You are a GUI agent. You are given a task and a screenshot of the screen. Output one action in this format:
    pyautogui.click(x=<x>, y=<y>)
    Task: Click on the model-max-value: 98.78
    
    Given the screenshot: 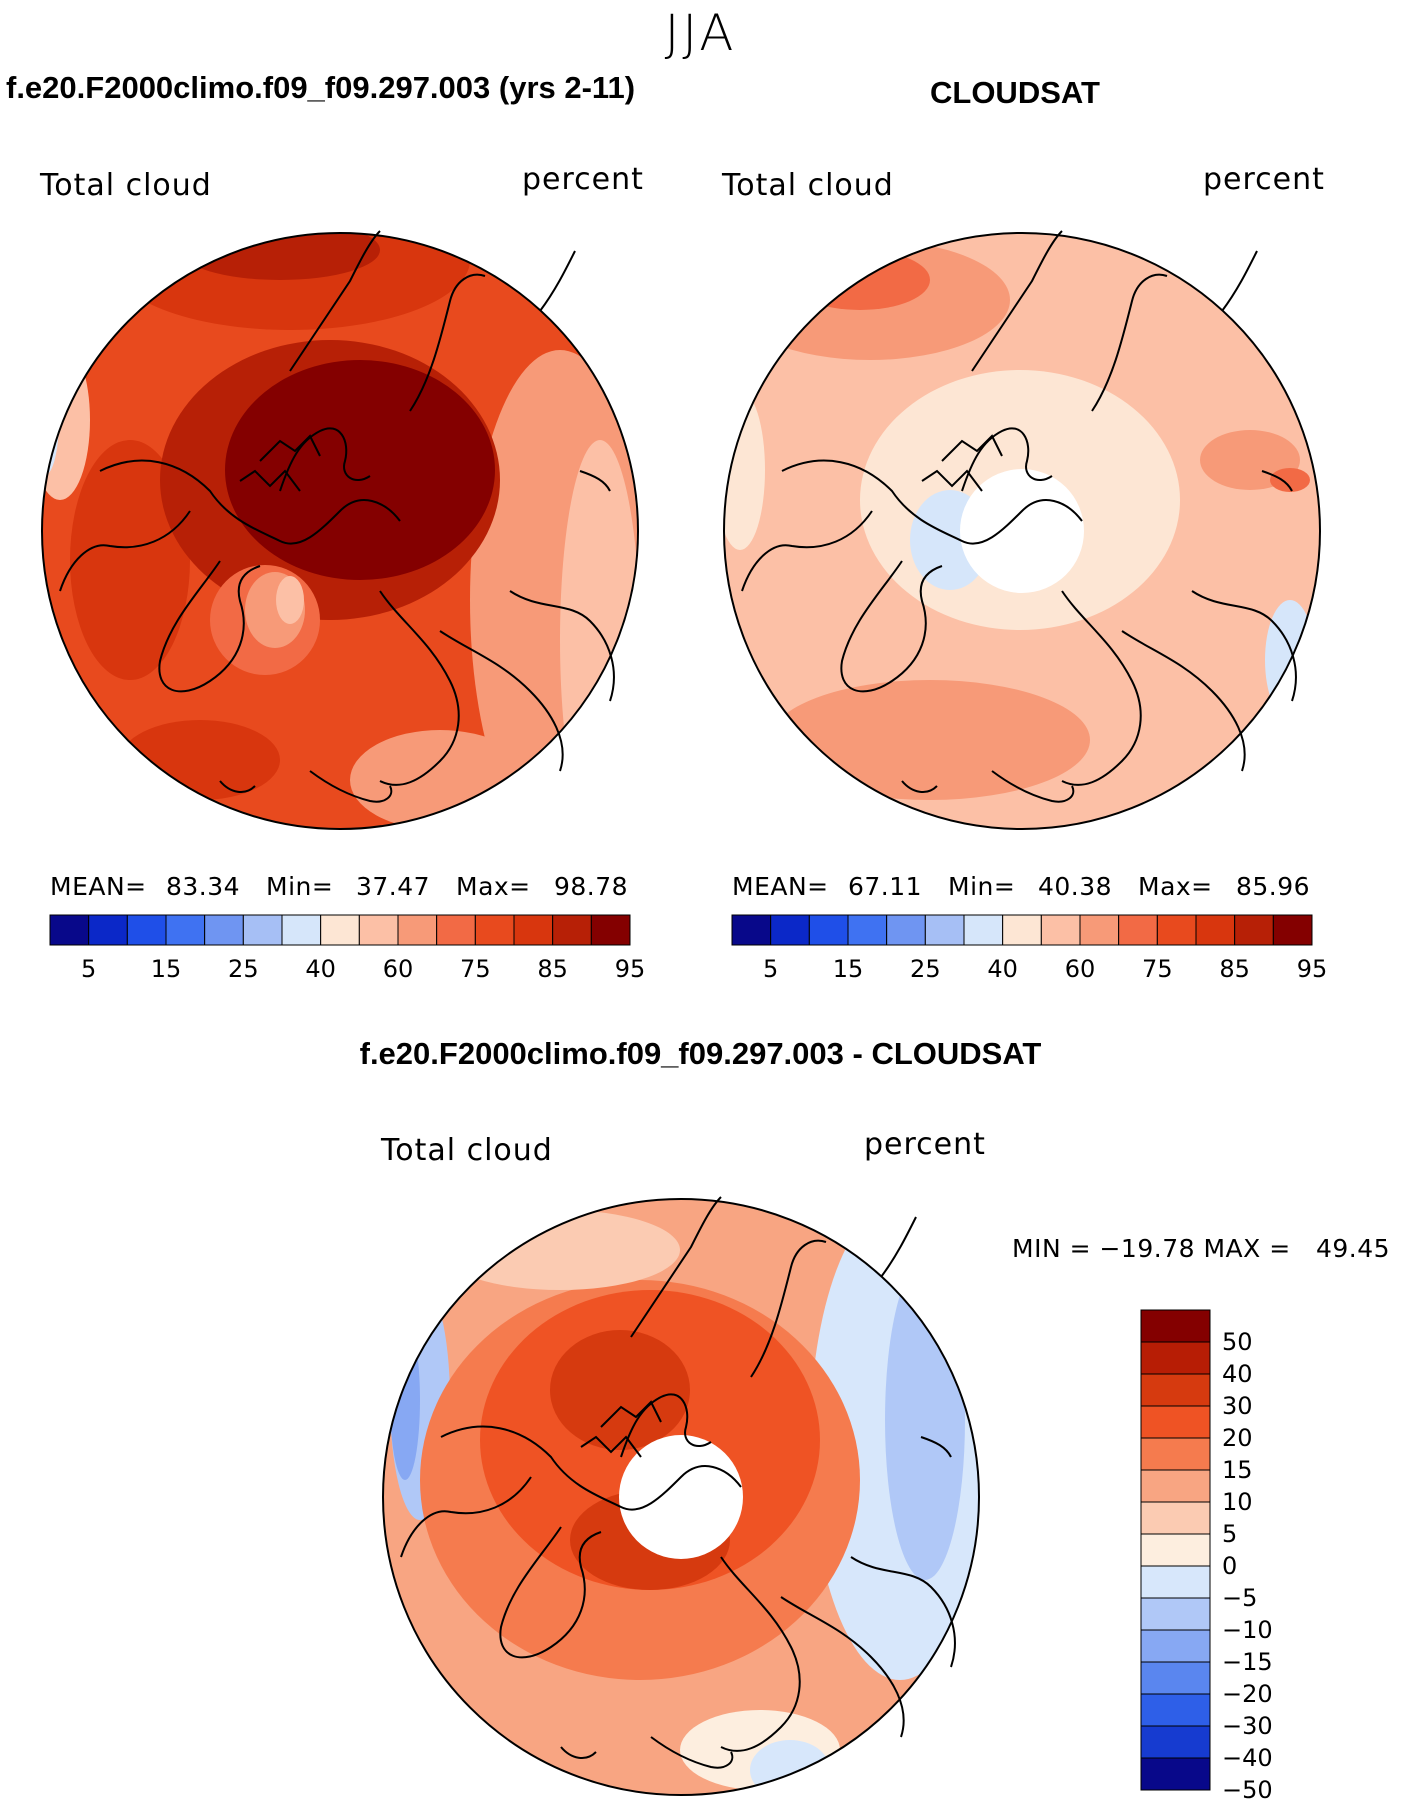 What is the action you would take?
    pyautogui.click(x=591, y=886)
    